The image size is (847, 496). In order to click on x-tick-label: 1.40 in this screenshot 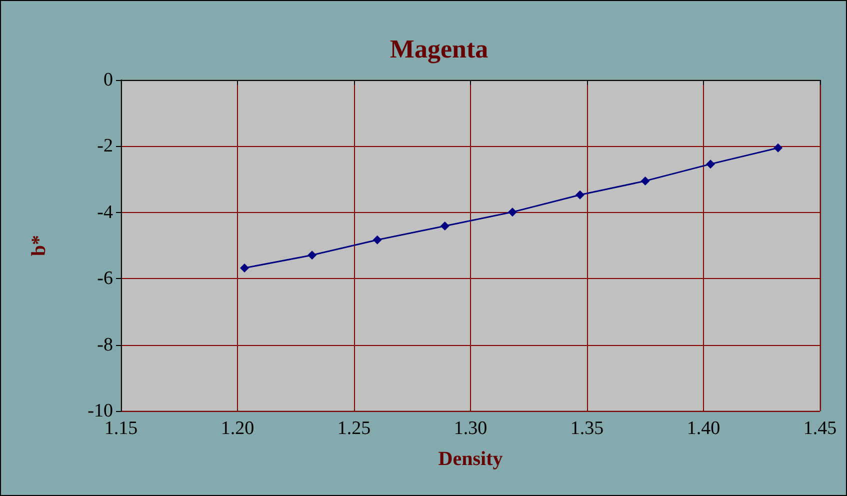, I will do `click(703, 428)`.